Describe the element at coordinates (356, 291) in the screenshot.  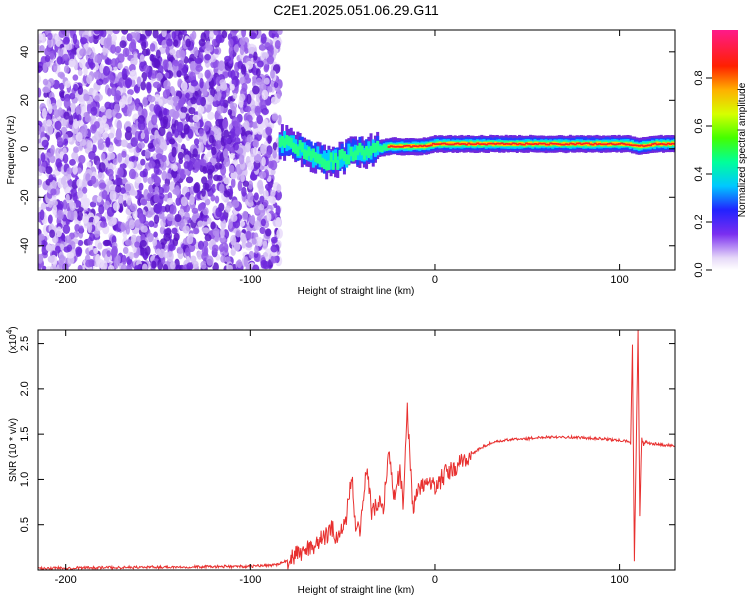
I see `spectrogram-xlabel: Height of straight line (km)` at that location.